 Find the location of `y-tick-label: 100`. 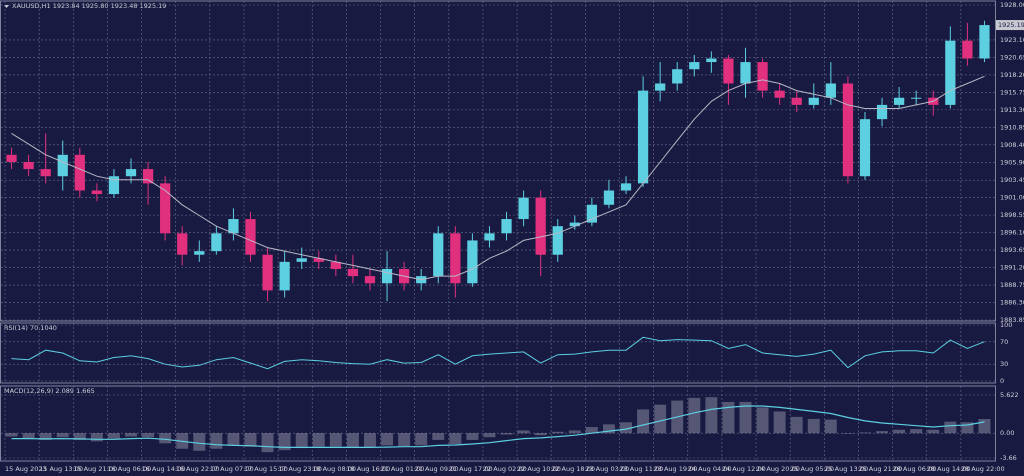

y-tick-label: 100 is located at coordinates (1006, 325).